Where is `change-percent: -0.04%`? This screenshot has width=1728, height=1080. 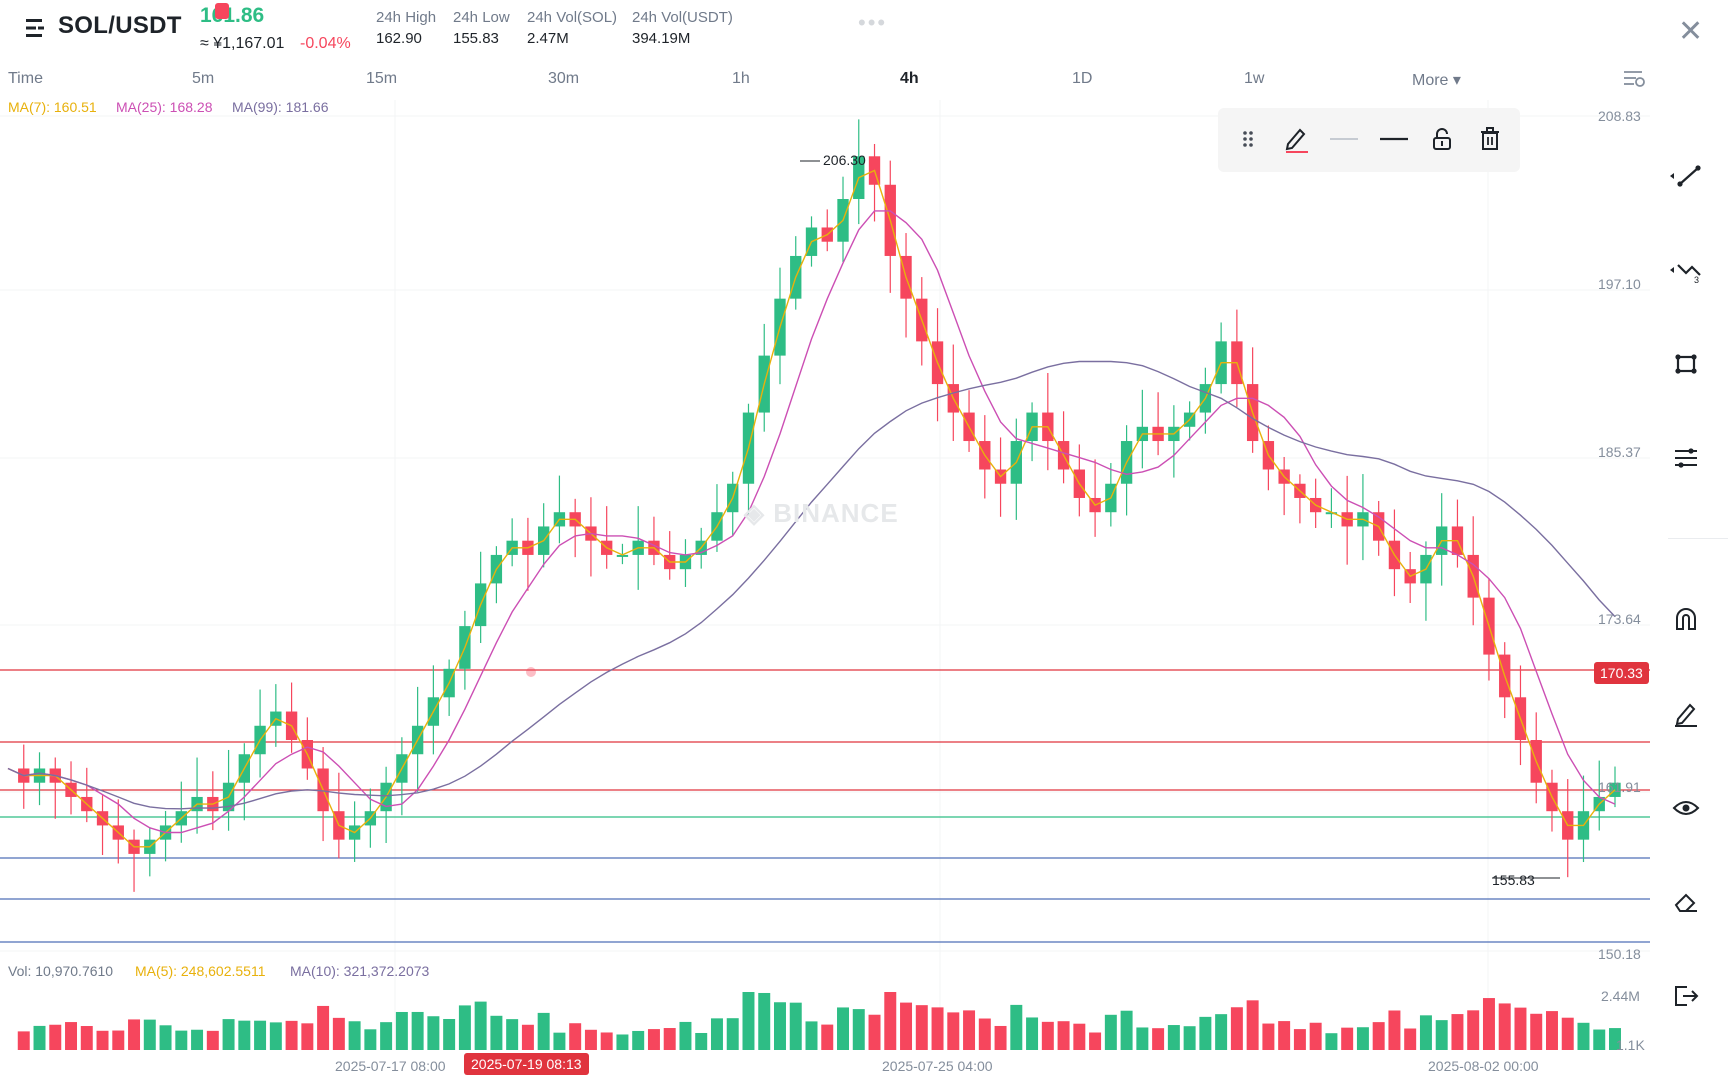 change-percent: -0.04% is located at coordinates (325, 43).